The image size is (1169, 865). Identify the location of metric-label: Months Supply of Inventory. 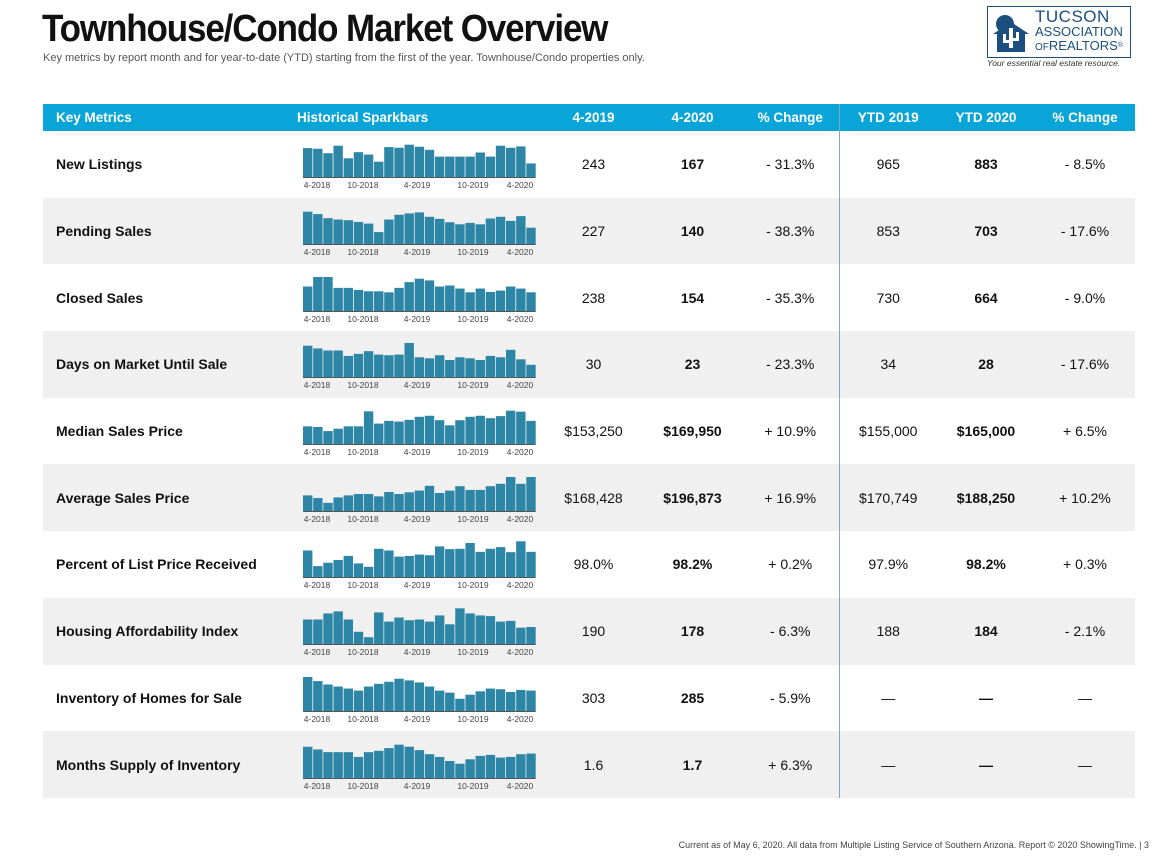
(148, 764).